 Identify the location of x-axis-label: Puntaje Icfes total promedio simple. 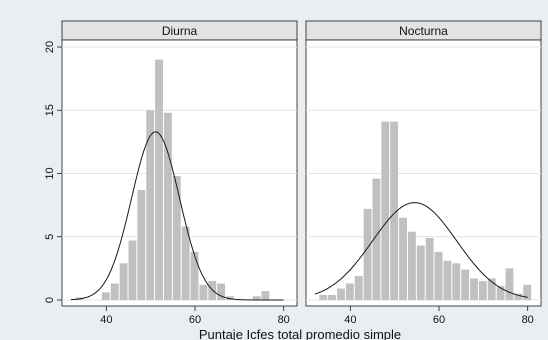
(300, 333).